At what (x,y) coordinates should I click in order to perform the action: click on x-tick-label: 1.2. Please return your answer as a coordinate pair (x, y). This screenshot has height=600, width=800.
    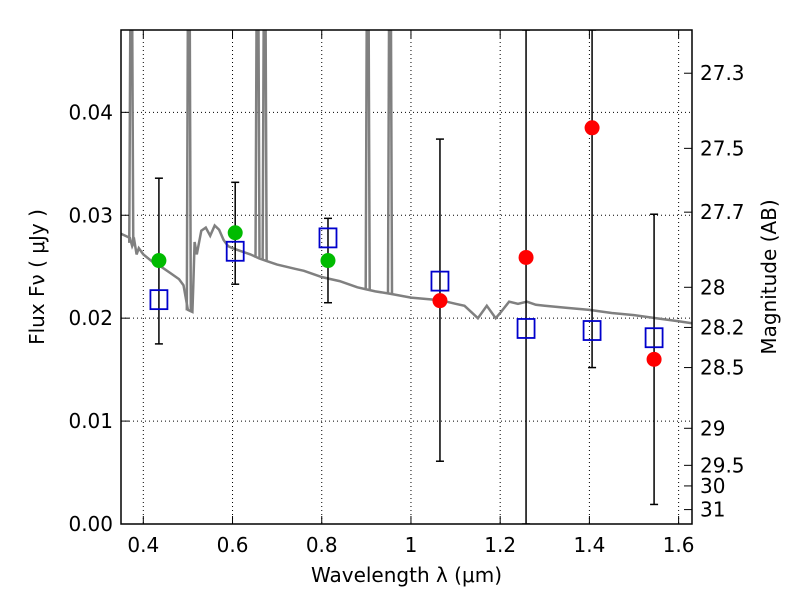
    Looking at the image, I should click on (500, 545).